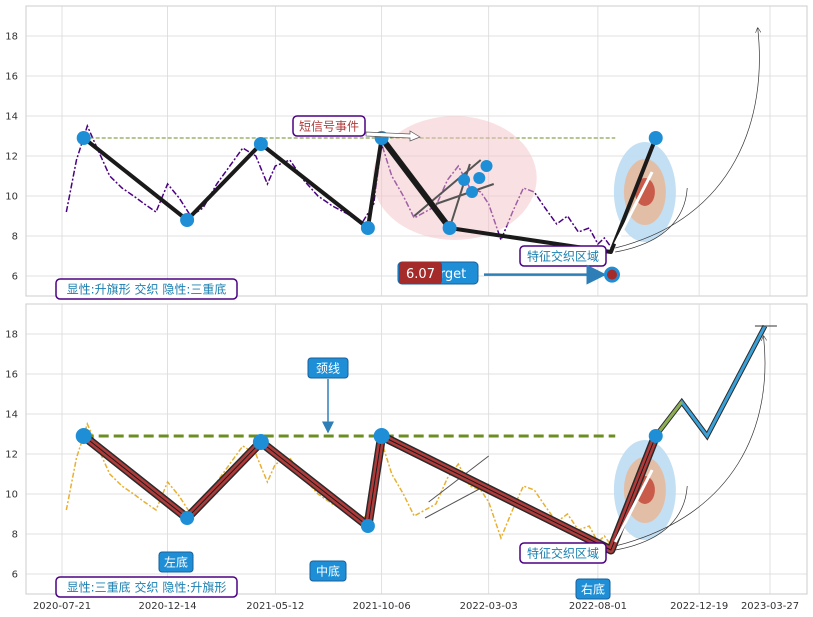  I want to click on top-inner-curve, so click(651, 220).